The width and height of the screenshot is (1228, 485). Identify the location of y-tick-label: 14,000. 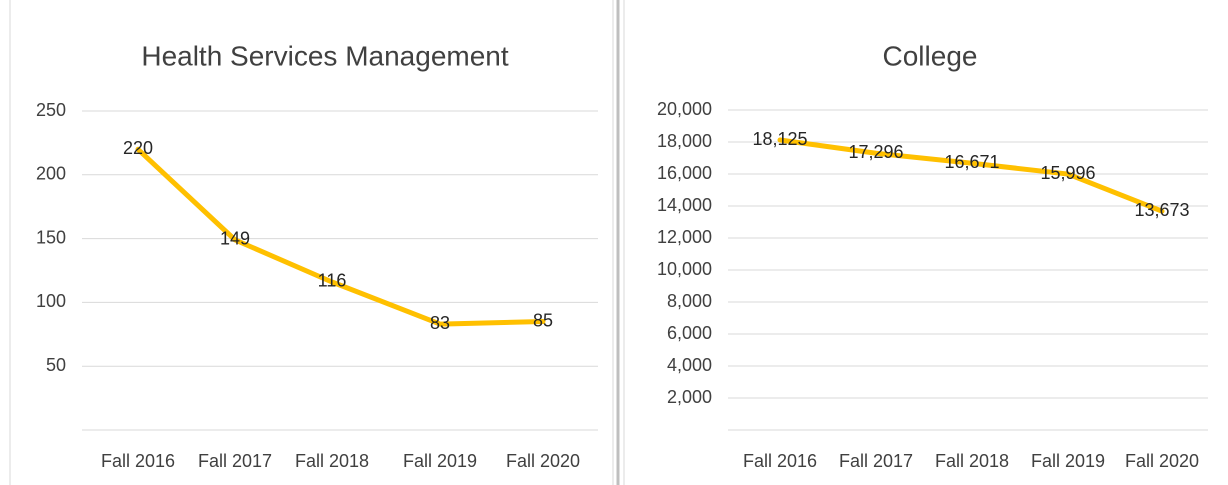
(684, 205).